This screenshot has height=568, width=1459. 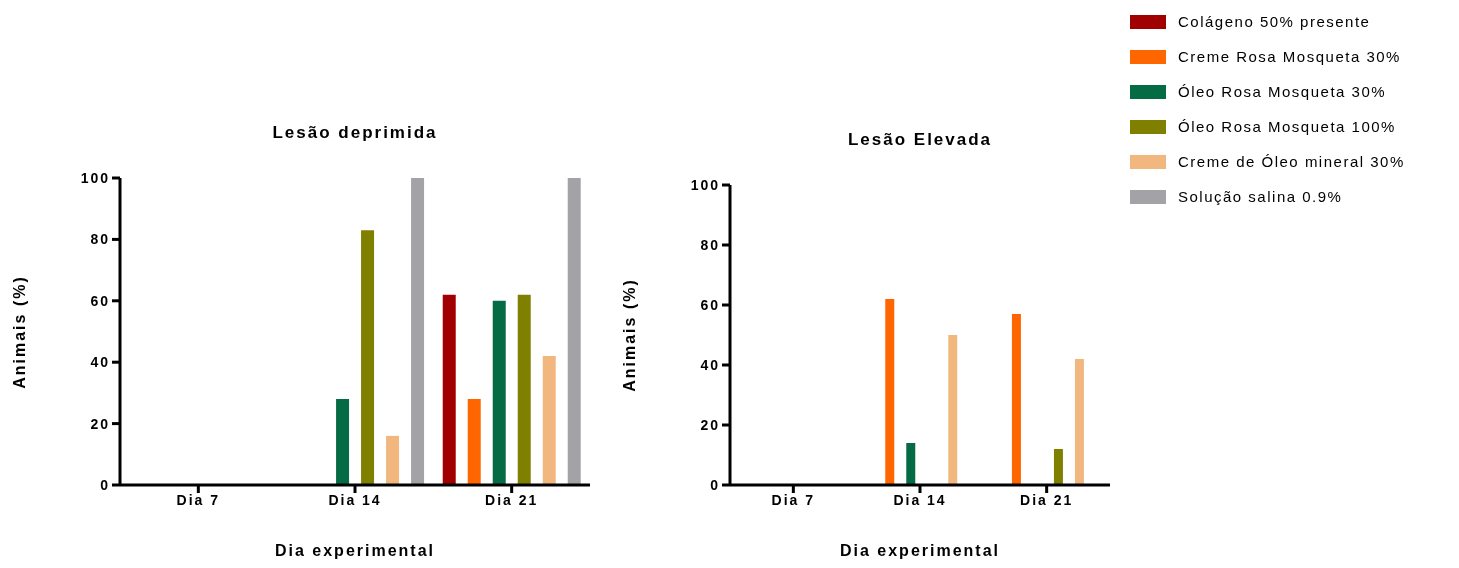 I want to click on legend-label: Solução salina 0.9%, so click(x=1260, y=196).